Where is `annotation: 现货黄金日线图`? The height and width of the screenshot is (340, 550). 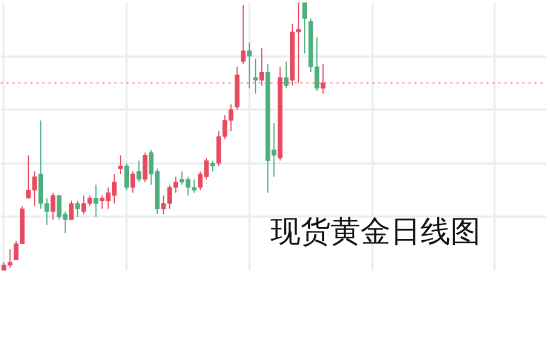 annotation: 现货黄金日线图 is located at coordinates (375, 232).